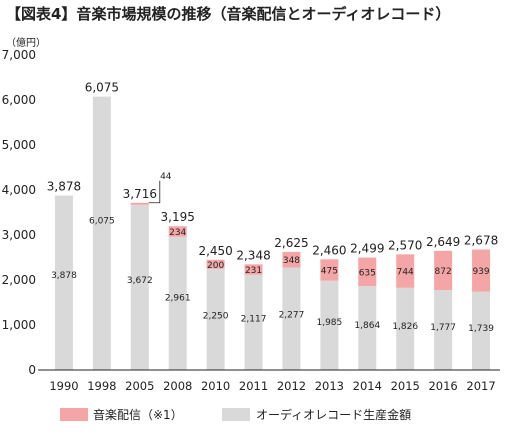 This screenshot has height=441, width=507. Describe the element at coordinates (216, 316) in the screenshot. I see `data-label-physical: 2,250` at that location.